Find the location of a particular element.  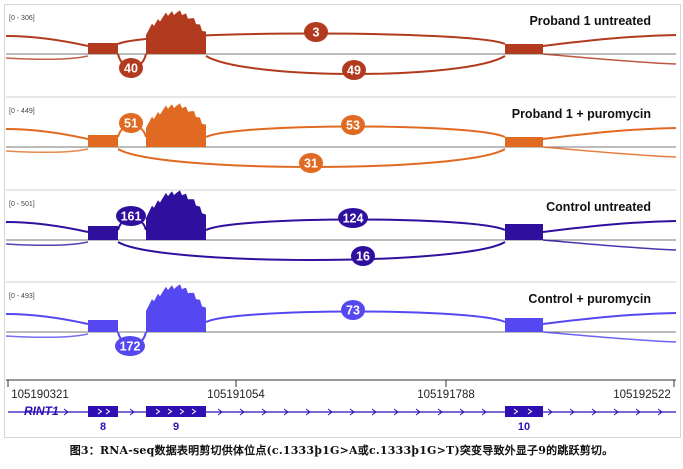

exon-number-label: 10 is located at coordinates (524, 427).